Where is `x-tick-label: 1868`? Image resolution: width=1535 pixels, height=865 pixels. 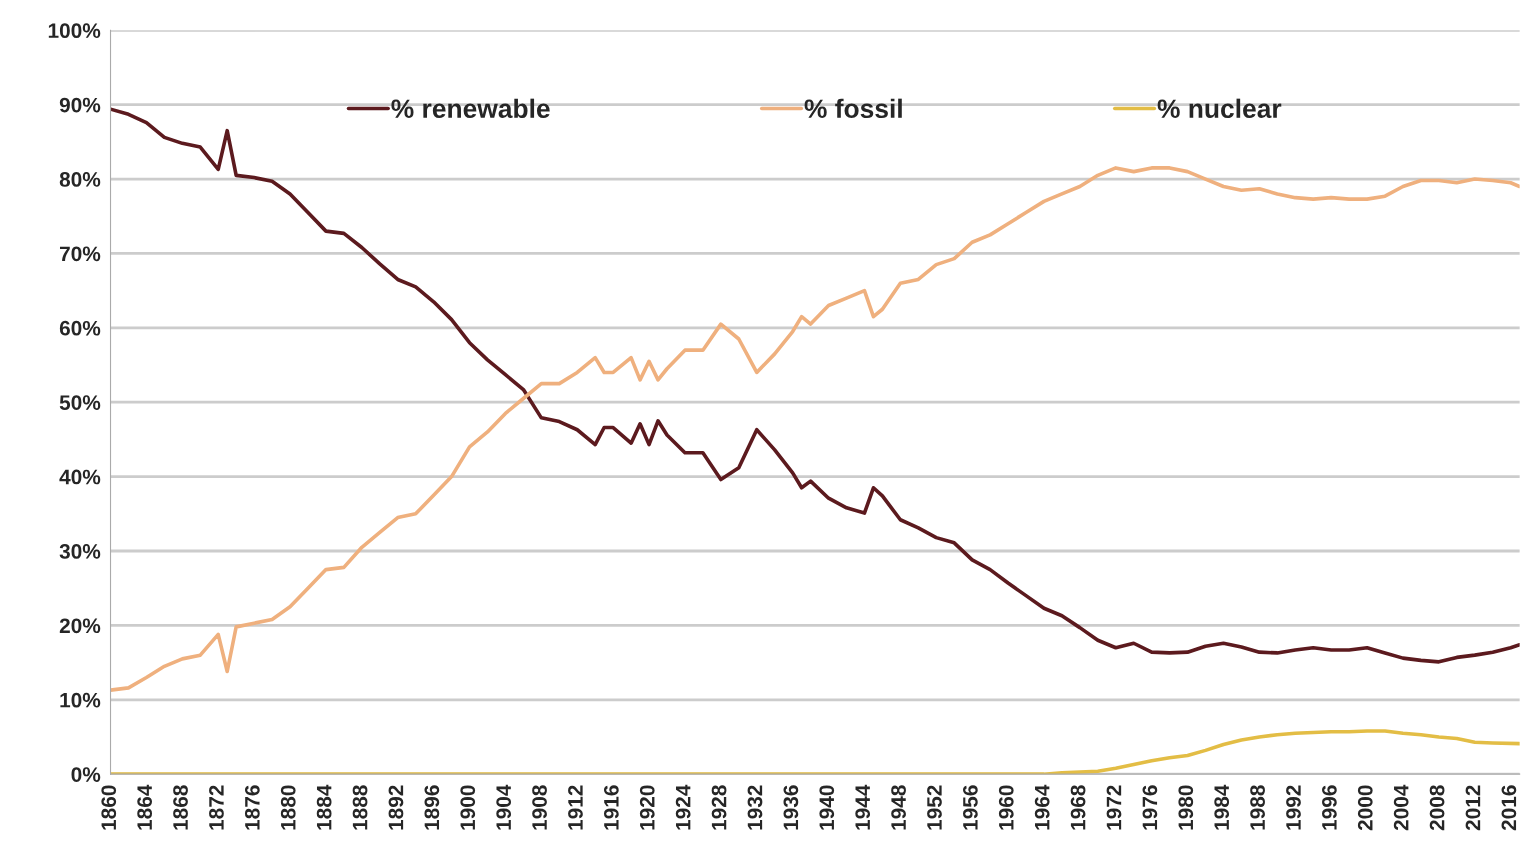 x-tick-label: 1868 is located at coordinates (180, 807).